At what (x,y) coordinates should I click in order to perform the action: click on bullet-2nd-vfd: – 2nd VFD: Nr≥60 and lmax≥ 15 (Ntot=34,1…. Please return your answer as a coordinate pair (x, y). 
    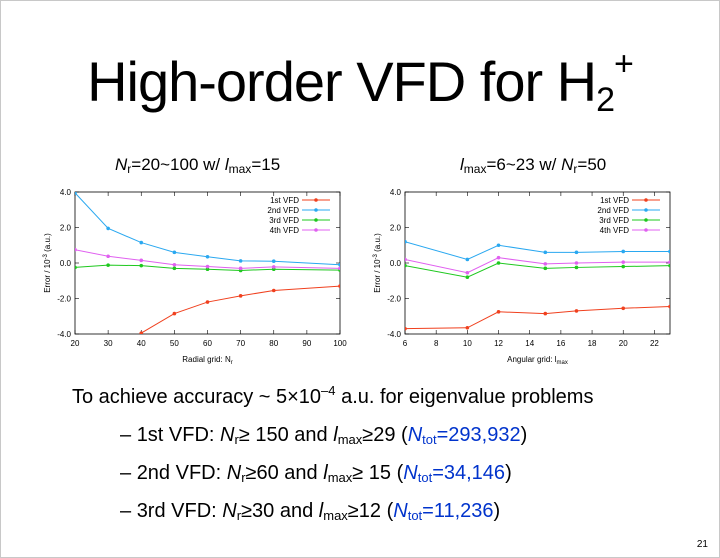
    Looking at the image, I should click on (316, 473).